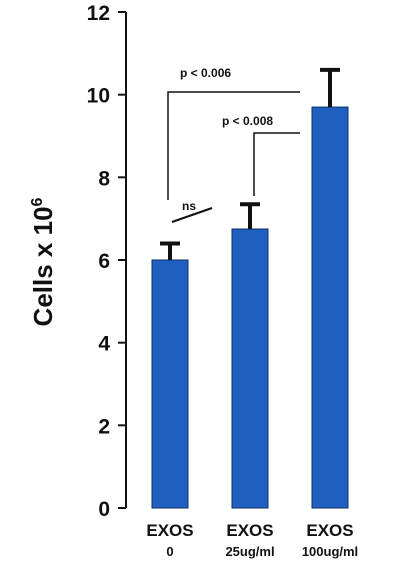 This screenshot has height=565, width=396. What do you see at coordinates (98, 96) in the screenshot?
I see `y-tick-label: 10` at bounding box center [98, 96].